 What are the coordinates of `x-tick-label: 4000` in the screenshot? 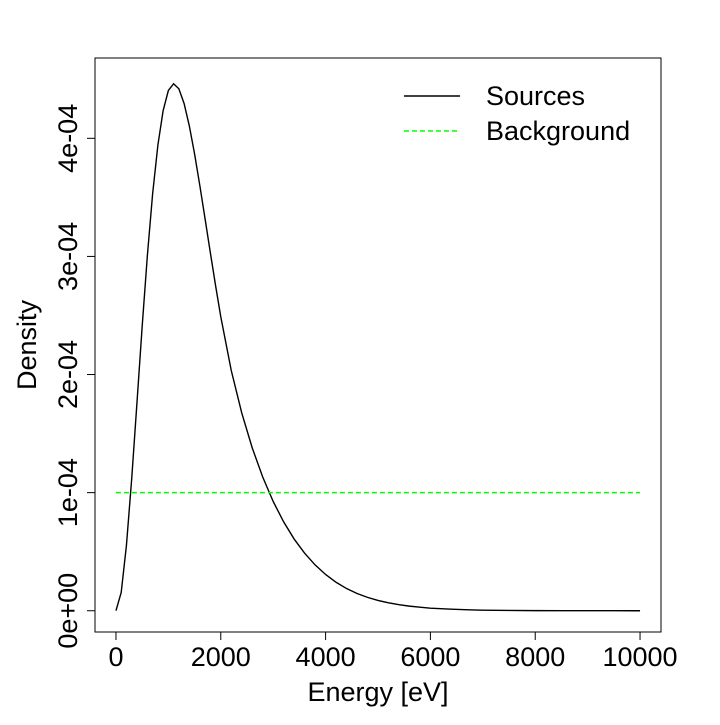 It's located at (326, 657).